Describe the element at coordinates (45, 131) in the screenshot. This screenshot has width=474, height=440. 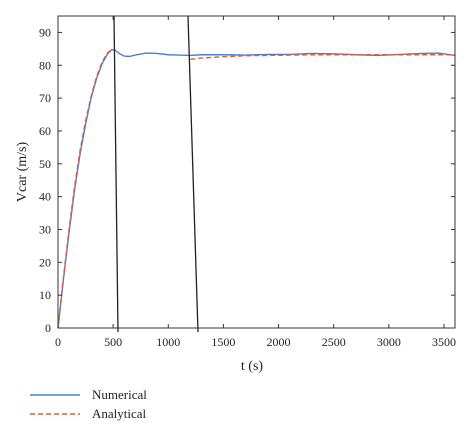
I see `y-tick-label: 60` at that location.